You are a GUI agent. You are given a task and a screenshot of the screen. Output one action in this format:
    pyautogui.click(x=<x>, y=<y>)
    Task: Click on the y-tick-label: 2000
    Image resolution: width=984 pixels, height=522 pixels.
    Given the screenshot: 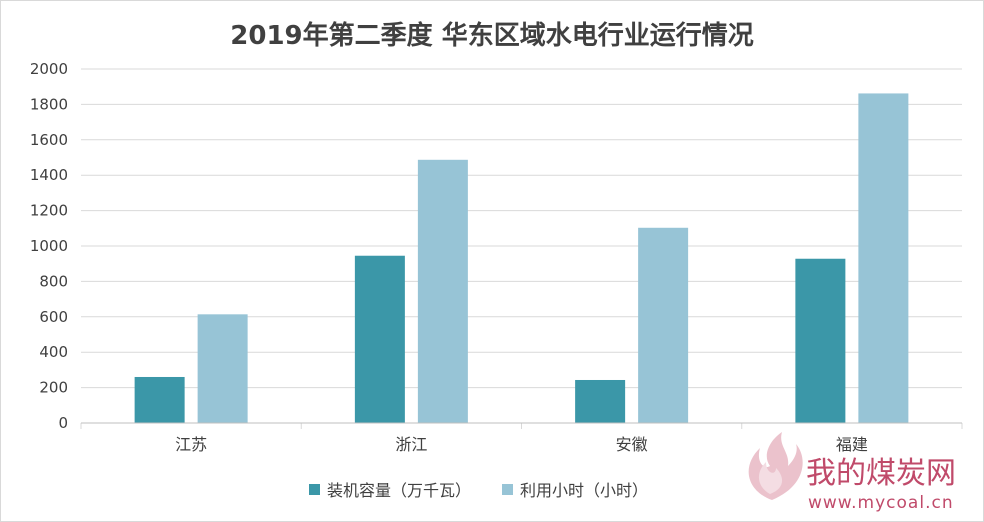 What is the action you would take?
    pyautogui.click(x=49, y=69)
    